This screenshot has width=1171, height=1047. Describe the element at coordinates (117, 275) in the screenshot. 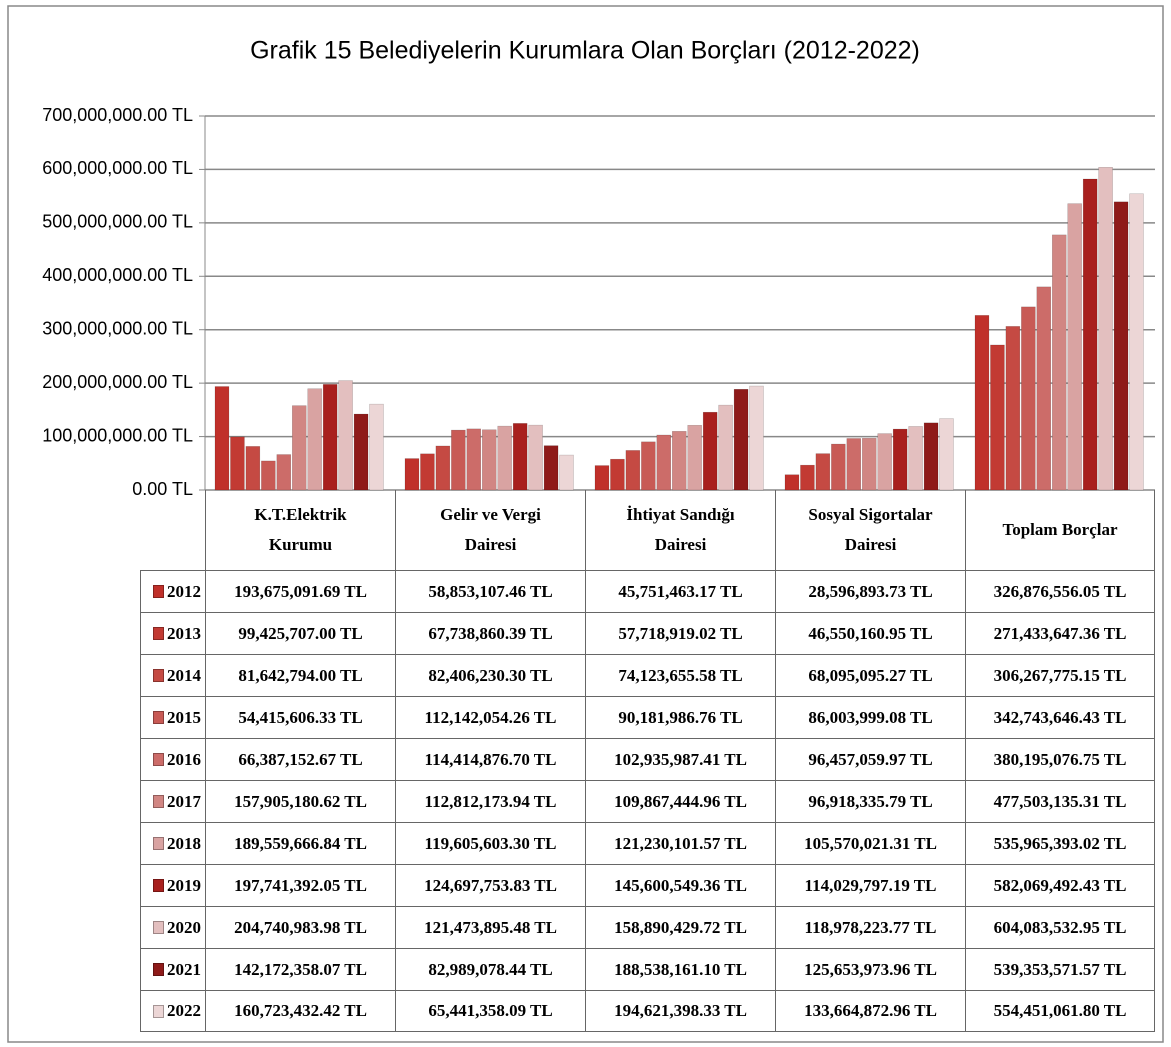

I see `y-tick-label: 400,000,000.00 TL` at that location.